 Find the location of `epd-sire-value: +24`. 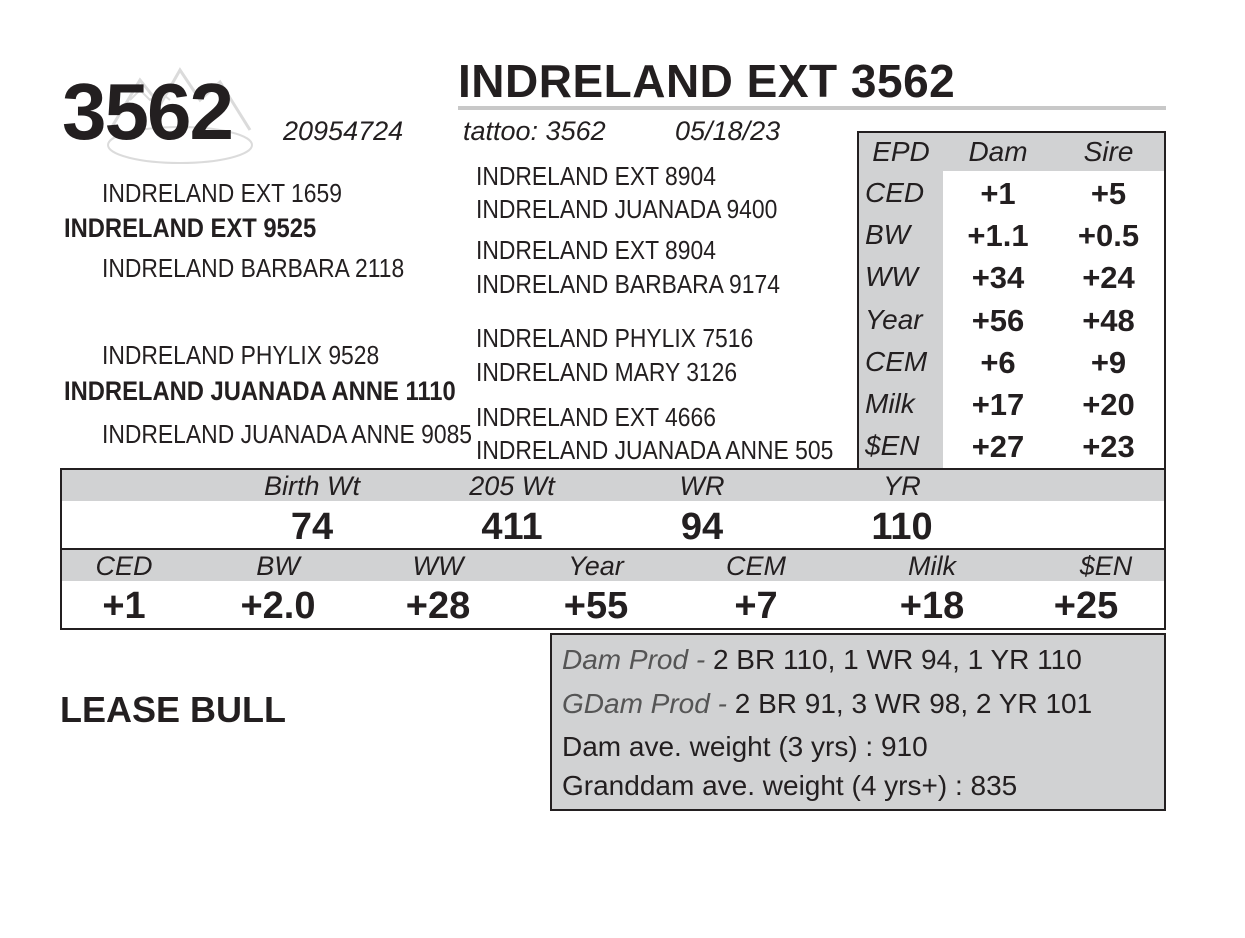

epd-sire-value: +24 is located at coordinates (1108, 277).